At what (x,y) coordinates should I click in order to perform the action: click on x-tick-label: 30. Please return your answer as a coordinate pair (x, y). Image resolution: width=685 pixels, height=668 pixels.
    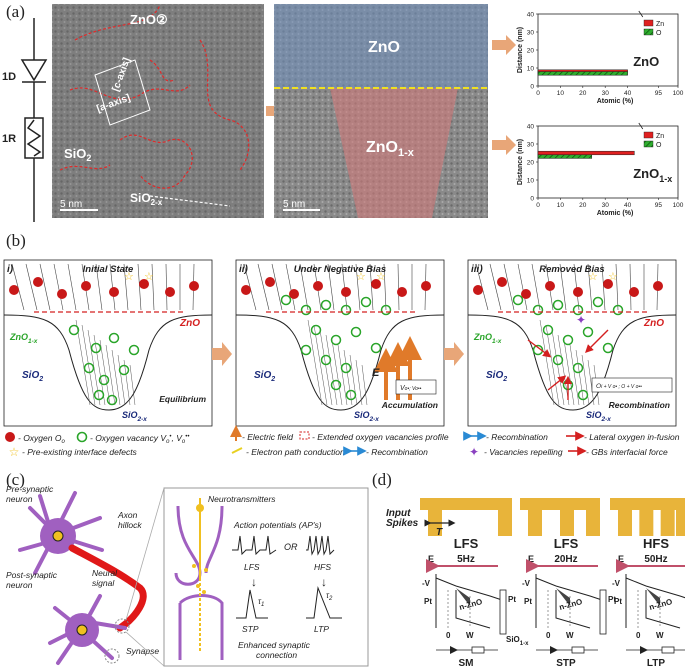
    Looking at the image, I should click on (606, 205).